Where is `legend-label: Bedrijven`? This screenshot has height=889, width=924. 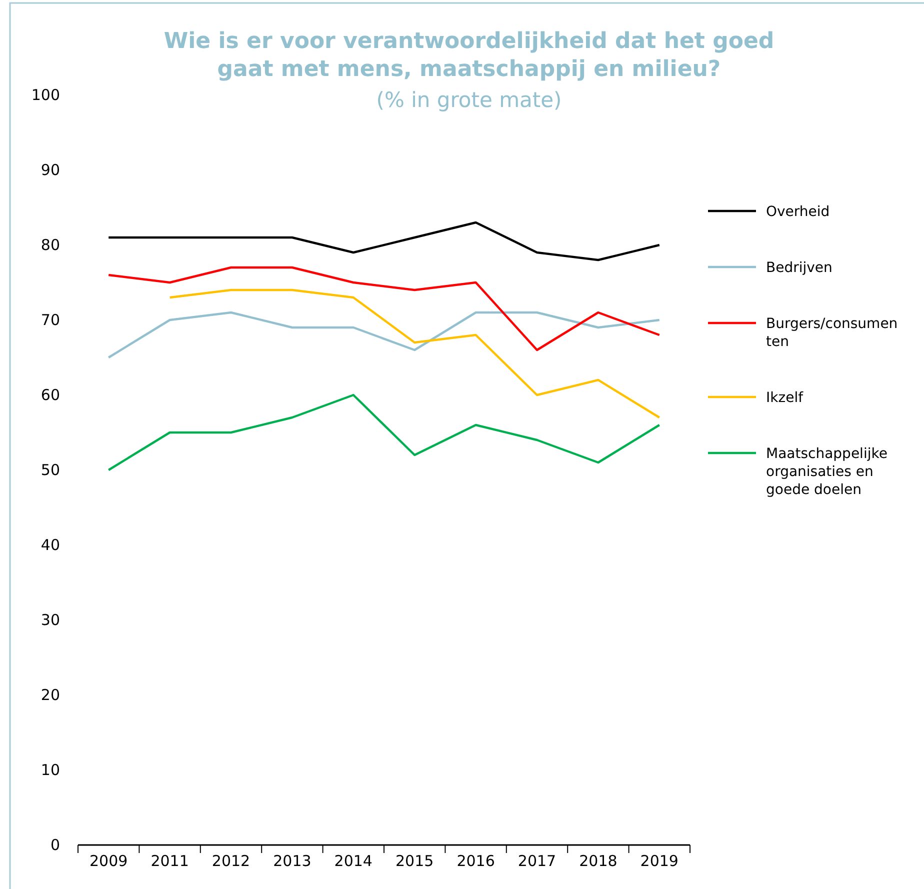
legend-label: Bedrijven is located at coordinates (799, 268).